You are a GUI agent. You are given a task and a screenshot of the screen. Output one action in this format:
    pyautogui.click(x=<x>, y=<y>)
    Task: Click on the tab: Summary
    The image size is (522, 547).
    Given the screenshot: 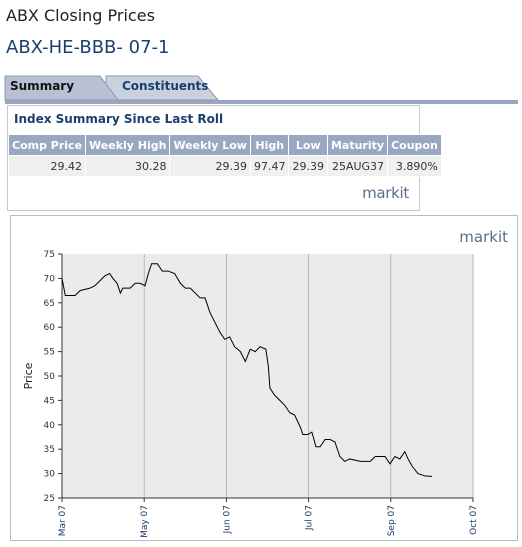 What is the action you would take?
    pyautogui.click(x=42, y=86)
    